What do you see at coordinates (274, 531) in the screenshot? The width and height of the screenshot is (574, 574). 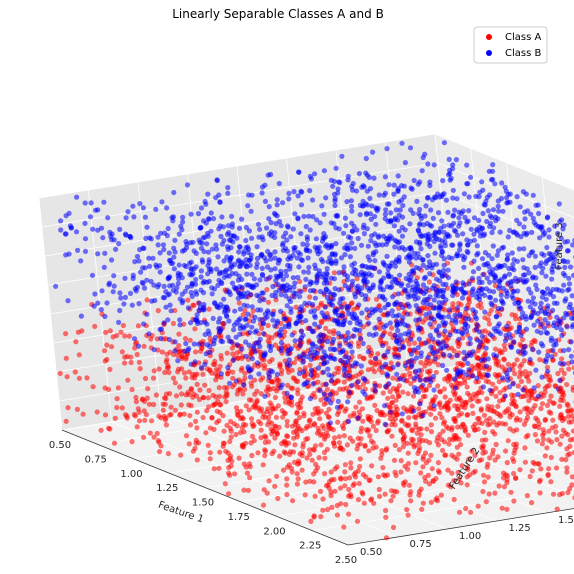 I see `x-tick-label: 2.00` at bounding box center [274, 531].